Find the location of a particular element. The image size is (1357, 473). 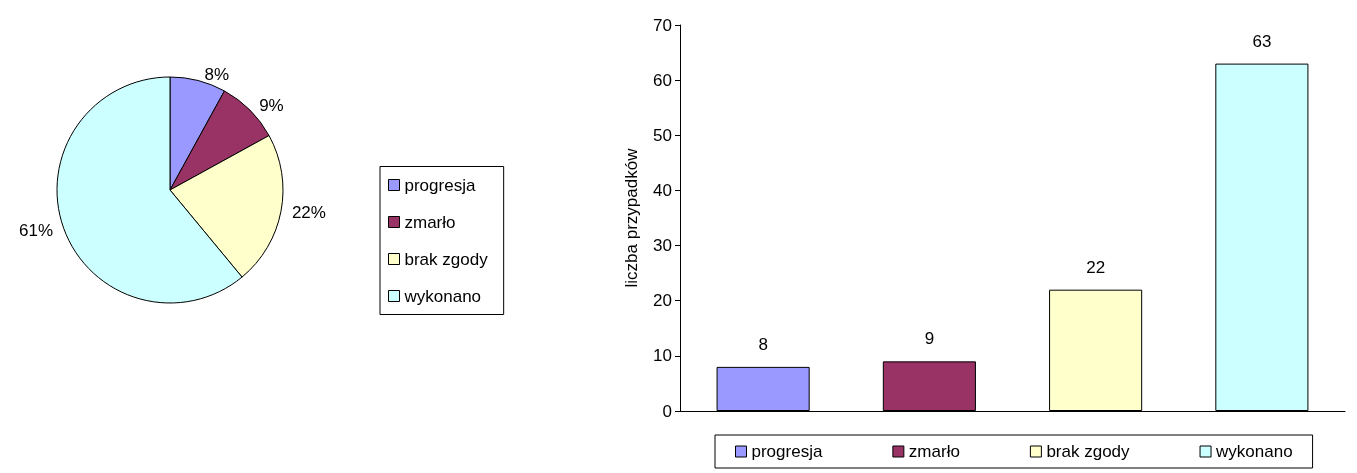

y-tick-label: 70 is located at coordinates (662, 25).